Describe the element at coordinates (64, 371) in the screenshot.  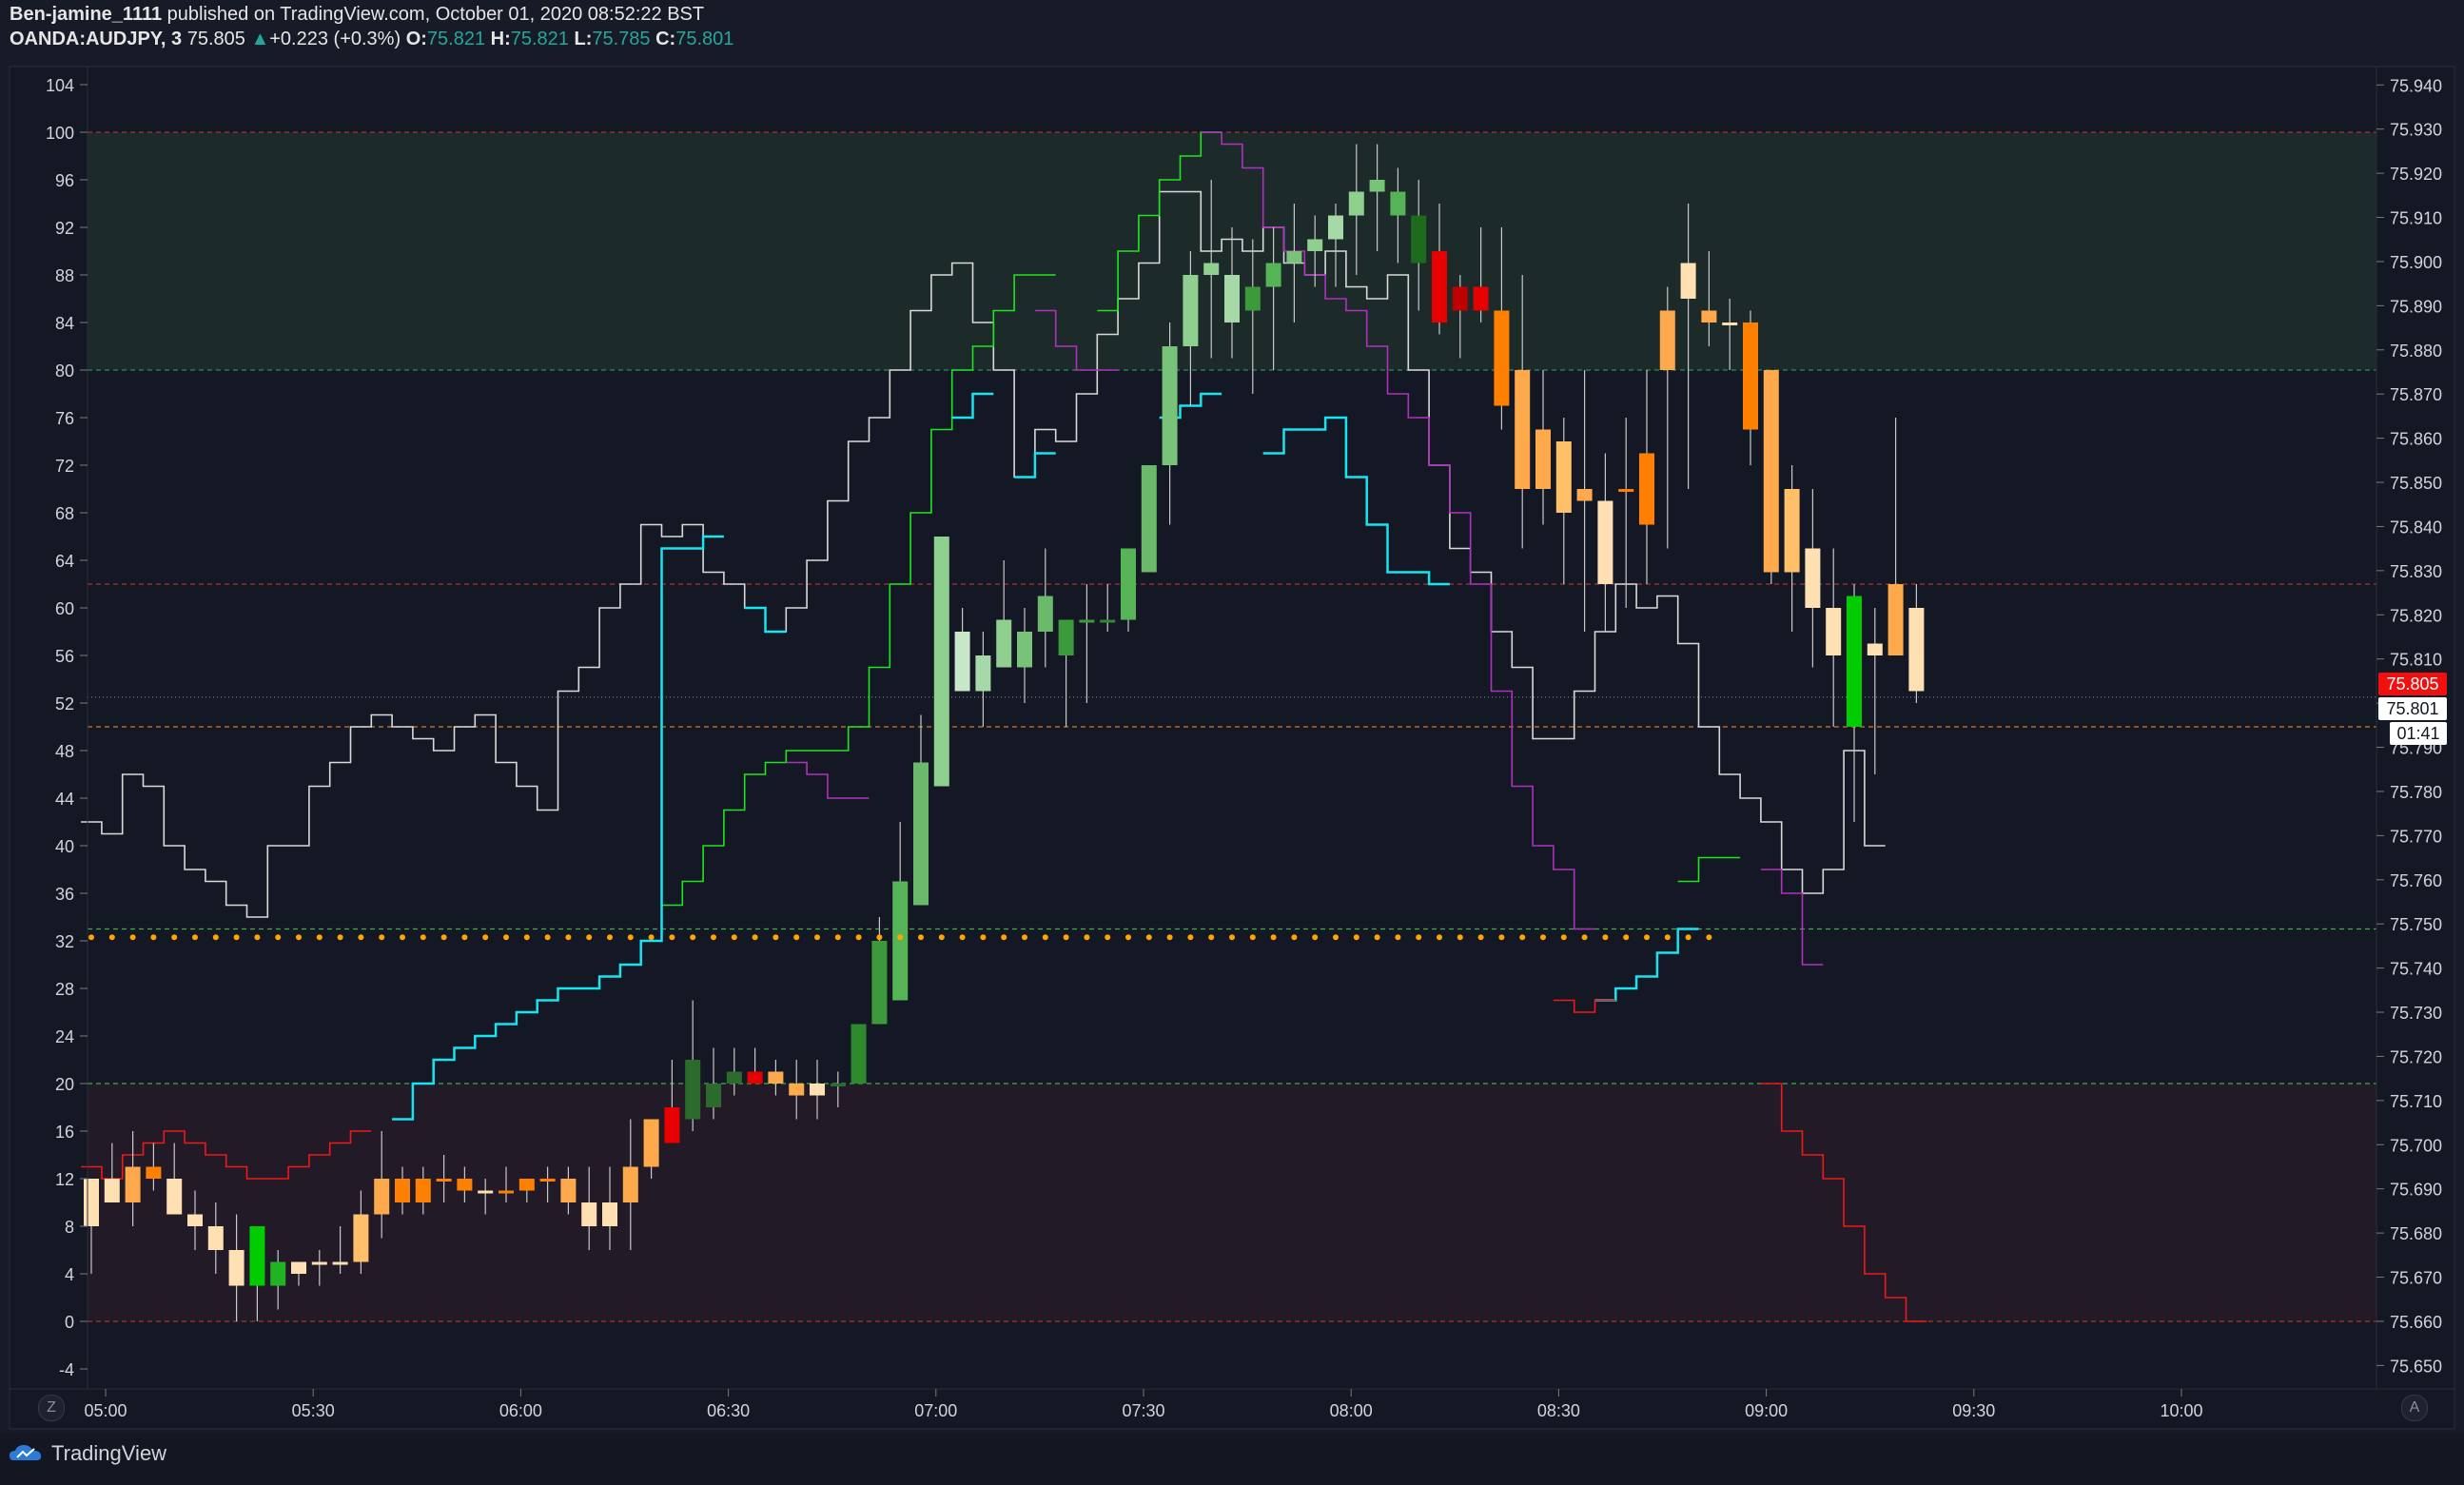
I see `left-tick-label-6: 80` at that location.